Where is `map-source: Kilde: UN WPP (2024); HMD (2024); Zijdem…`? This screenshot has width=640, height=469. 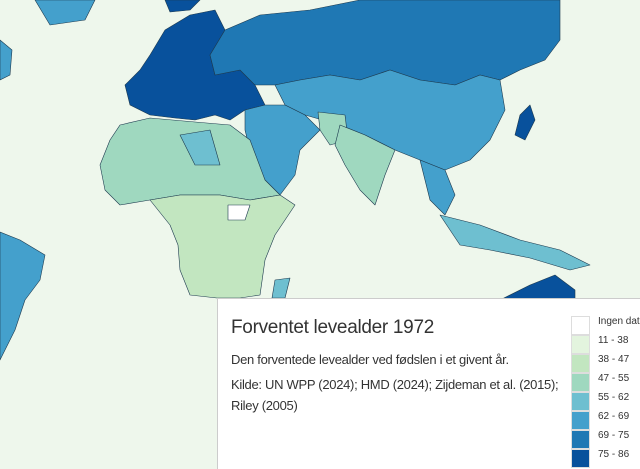 map-source: Kilde: UN WPP (2024); HMD (2024); Zijdem… is located at coordinates (395, 395).